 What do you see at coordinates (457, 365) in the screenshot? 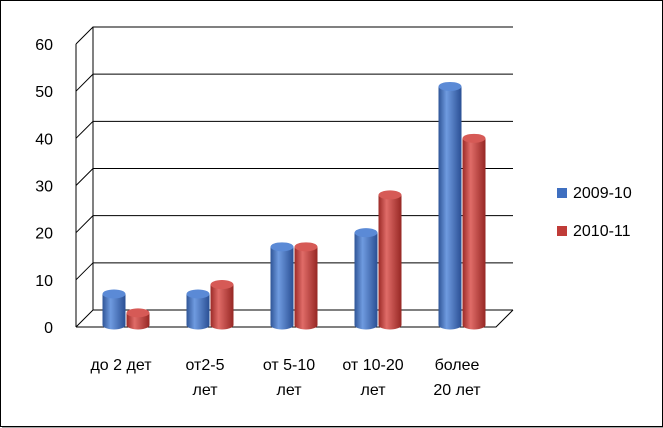
I see `x-tick-label: более` at bounding box center [457, 365].